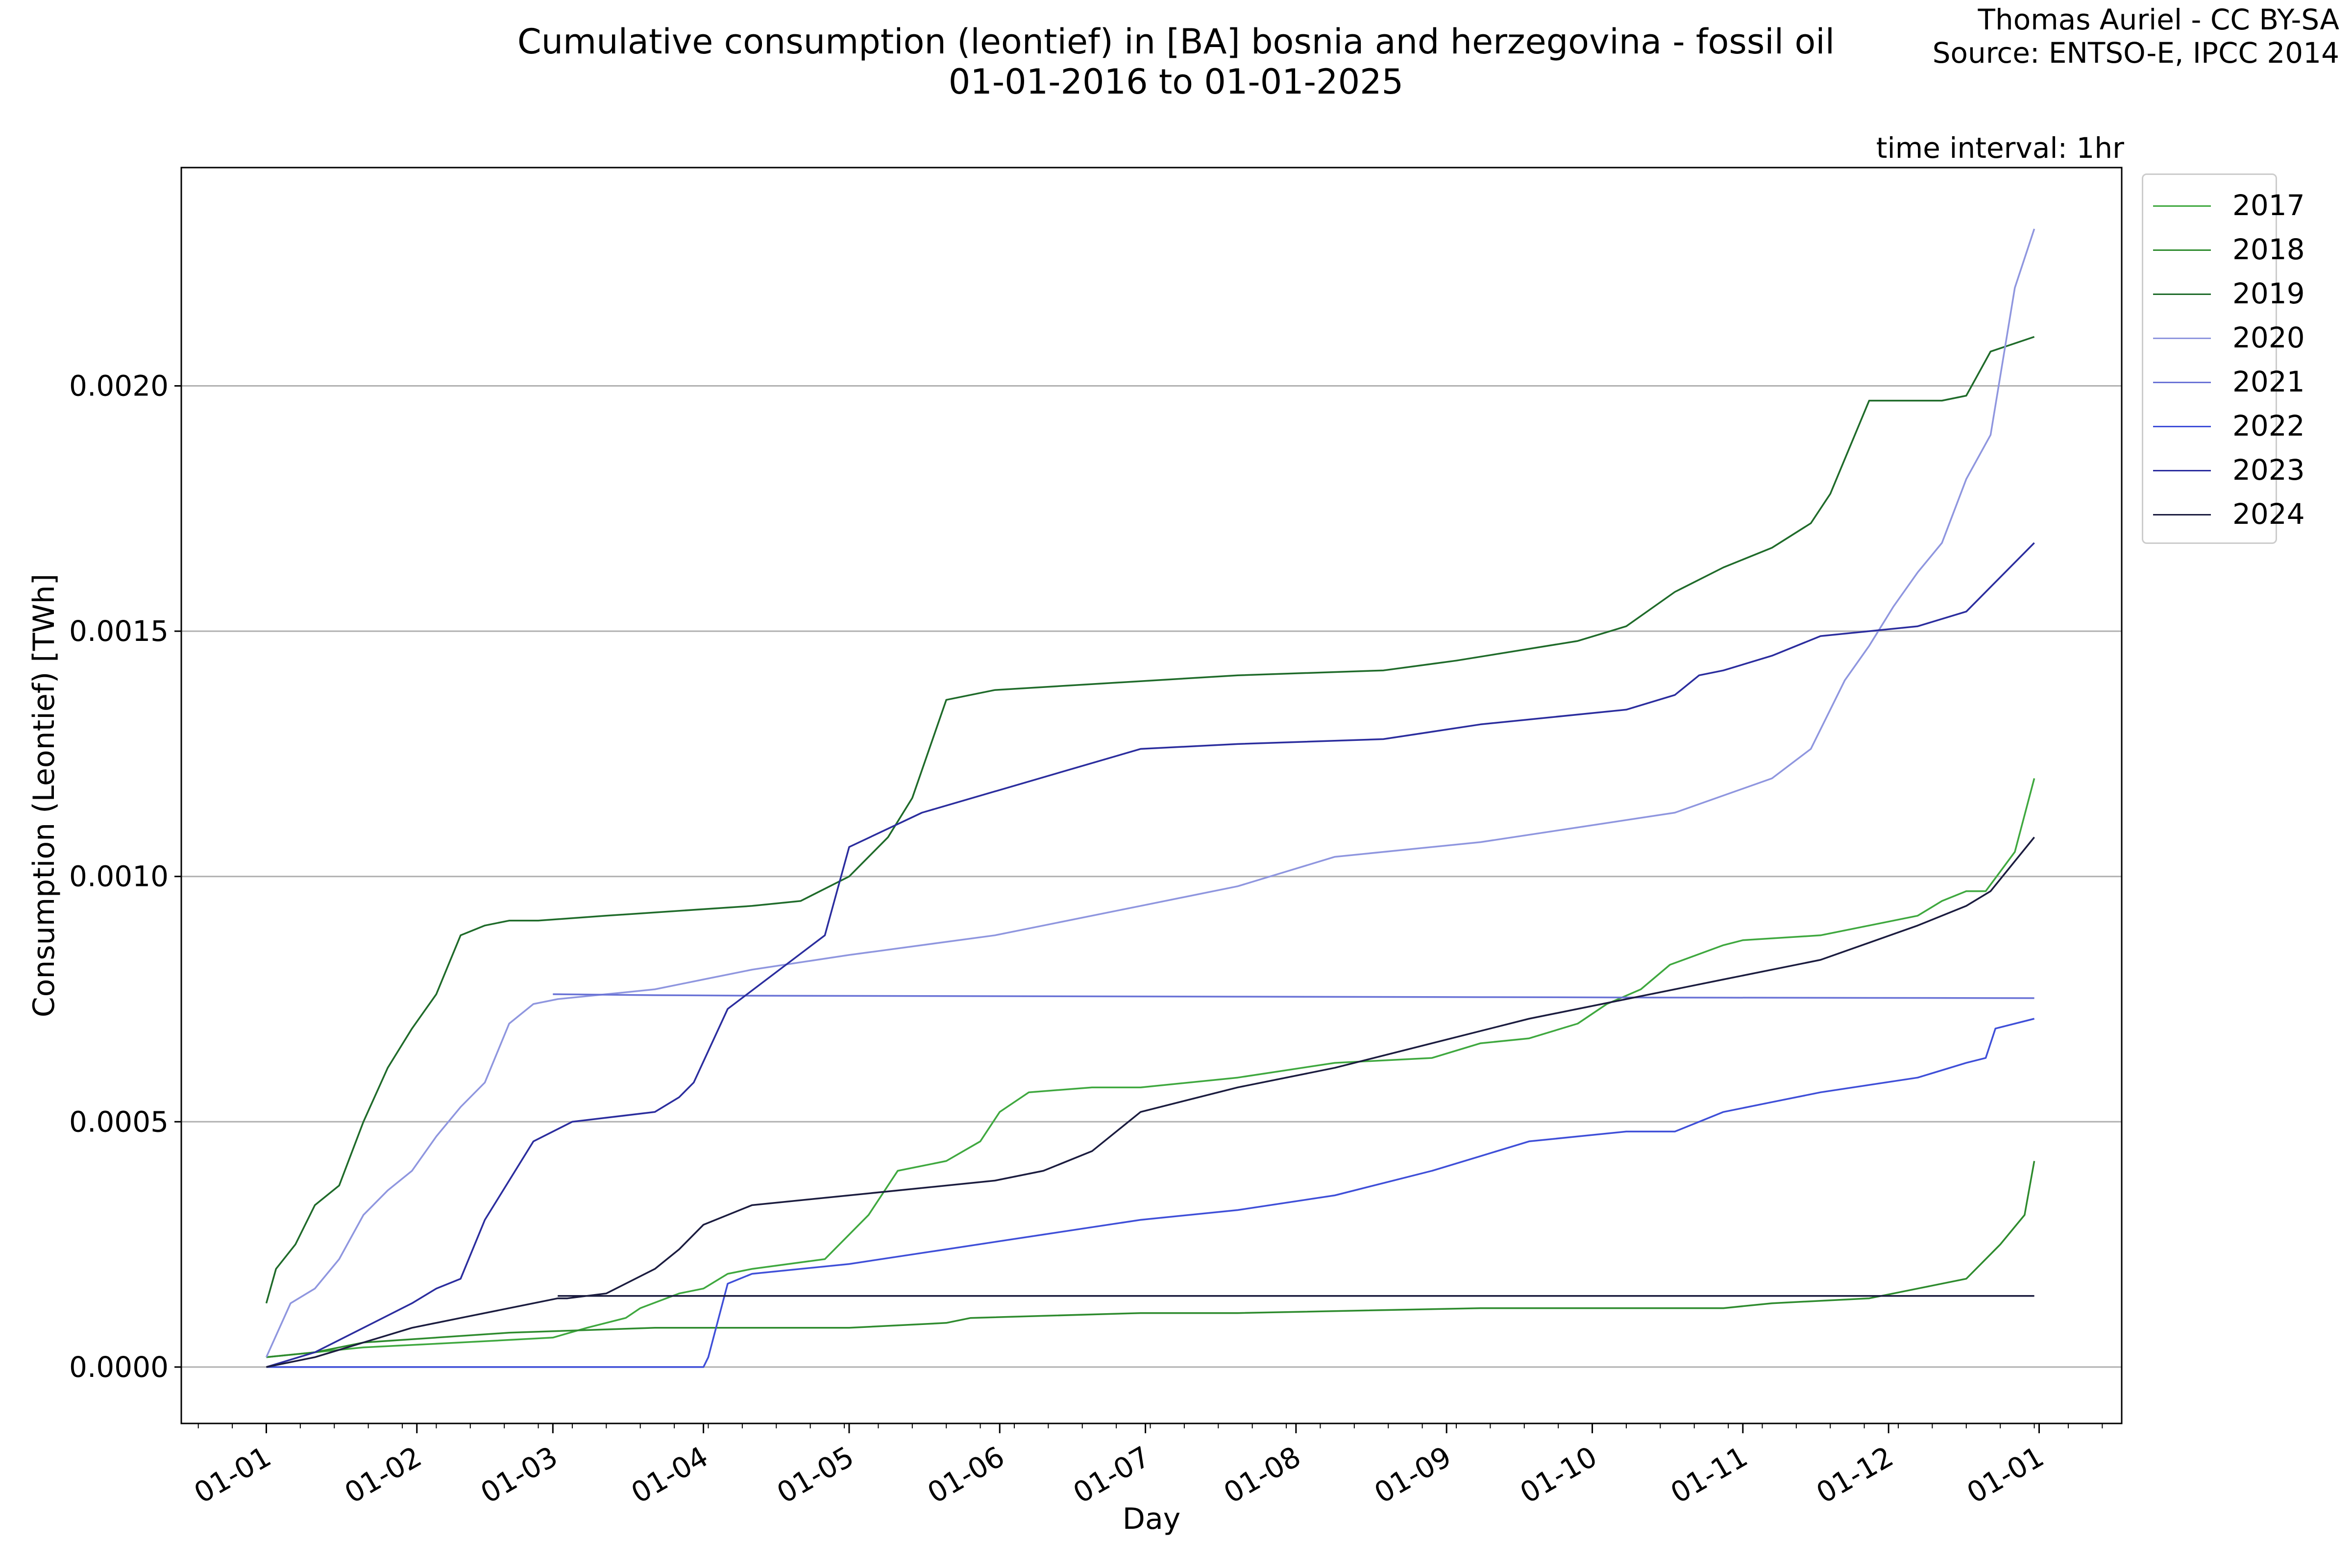 The image size is (2352, 1568). What do you see at coordinates (1293, 996) in the screenshot?
I see `series-line-2021` at bounding box center [1293, 996].